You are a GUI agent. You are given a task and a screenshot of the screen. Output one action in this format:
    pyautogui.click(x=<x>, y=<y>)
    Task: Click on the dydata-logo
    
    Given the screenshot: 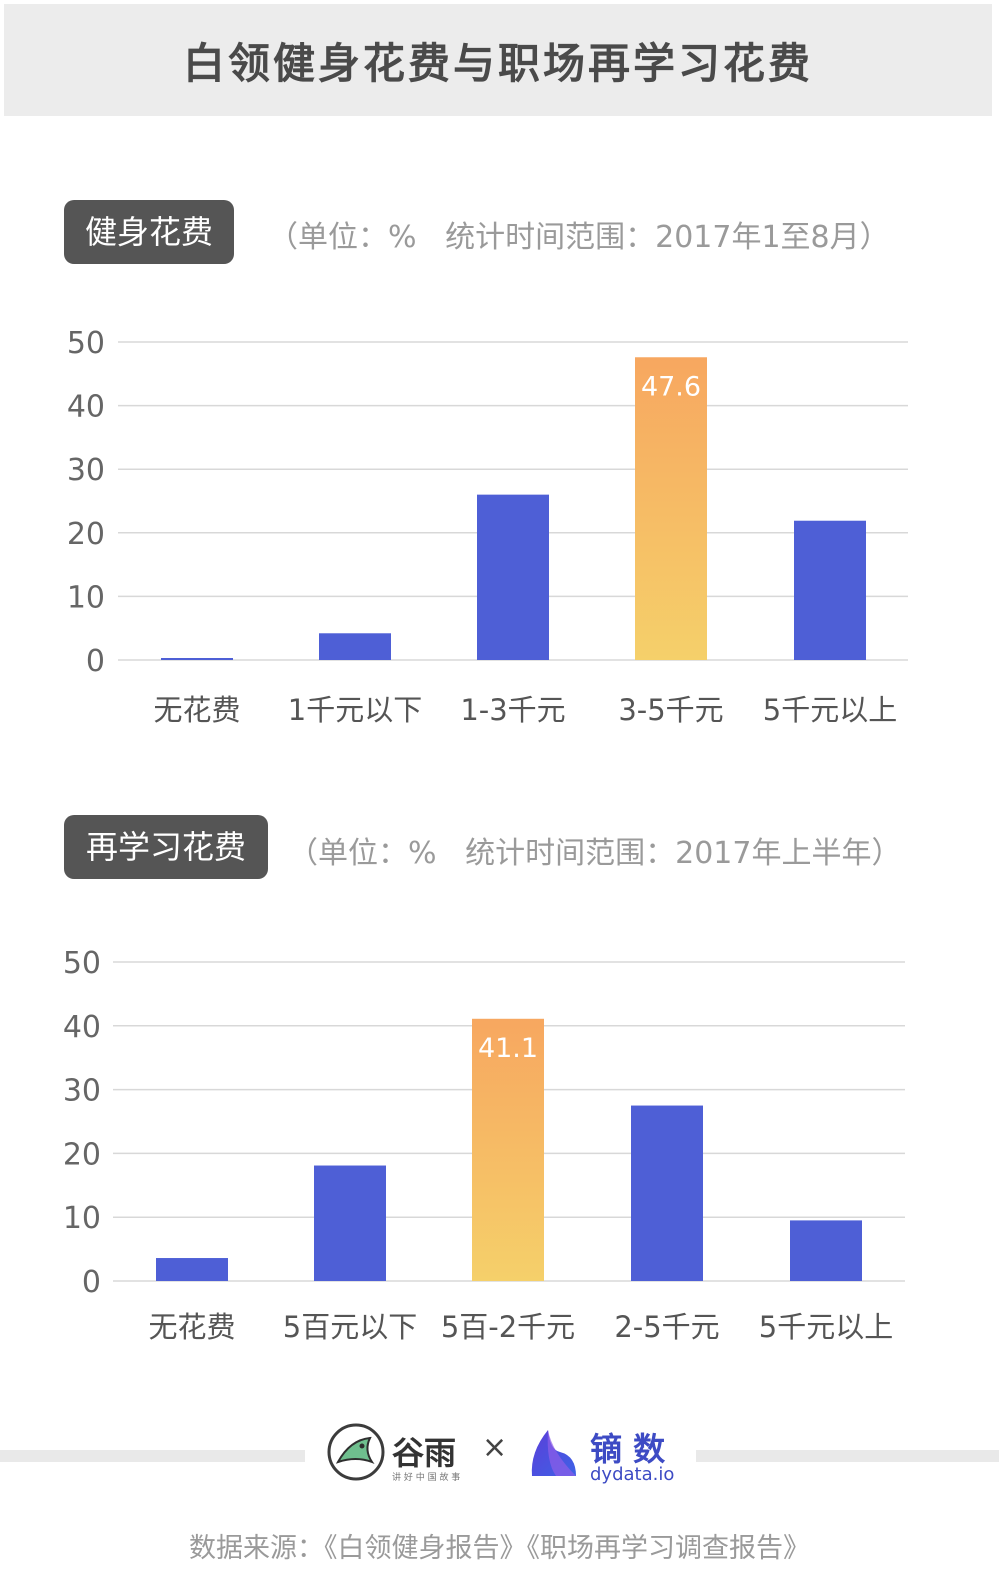 What is the action you would take?
    pyautogui.click(x=554, y=1454)
    